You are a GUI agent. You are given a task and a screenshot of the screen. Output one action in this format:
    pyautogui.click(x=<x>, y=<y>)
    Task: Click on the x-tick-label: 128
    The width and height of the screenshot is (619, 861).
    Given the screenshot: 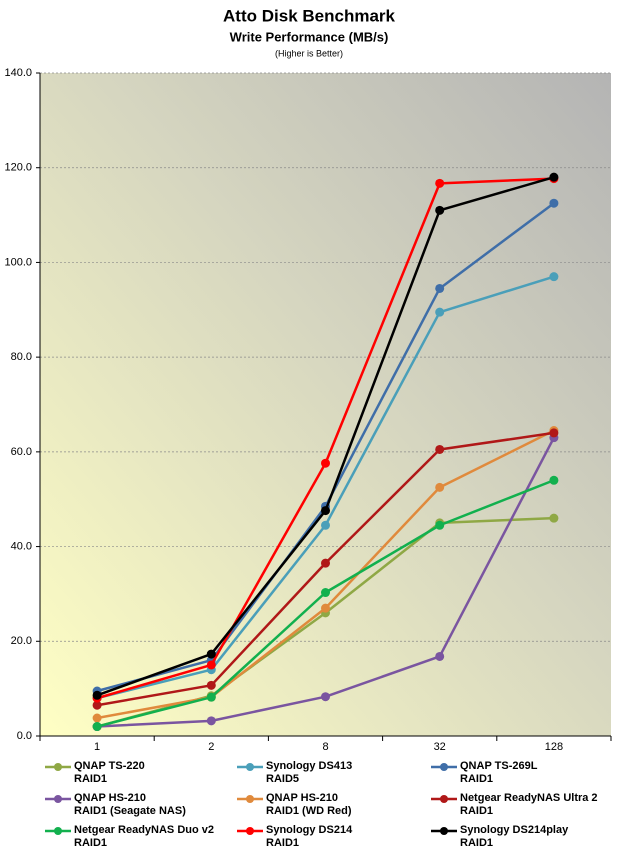 What is the action you would take?
    pyautogui.click(x=554, y=747)
    